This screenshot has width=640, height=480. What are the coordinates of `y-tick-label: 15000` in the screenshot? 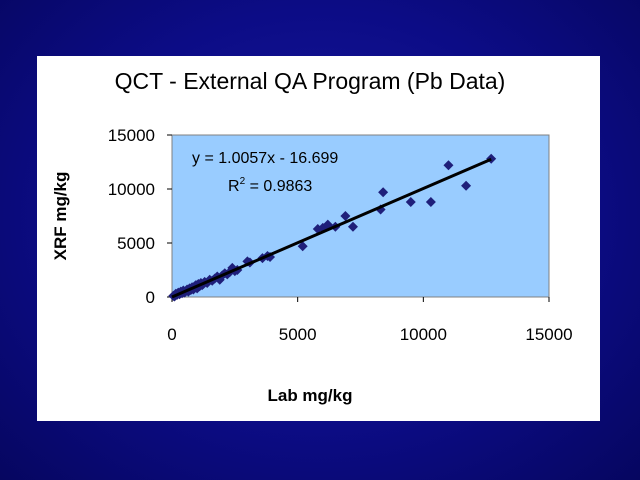 It's located at (131, 135).